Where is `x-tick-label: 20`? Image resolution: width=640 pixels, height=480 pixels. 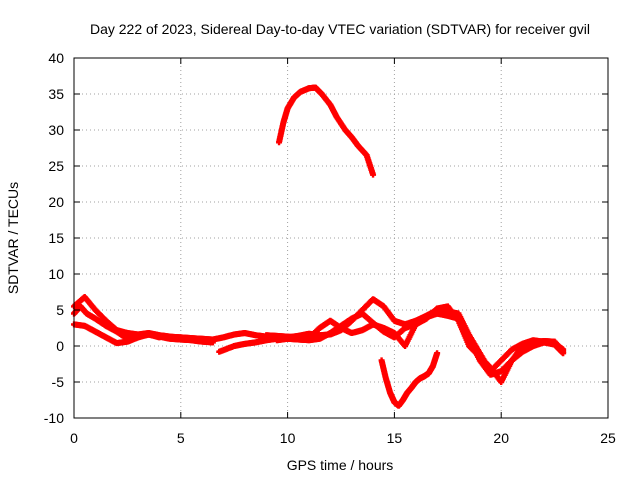 x-tick-label: 20 is located at coordinates (501, 438).